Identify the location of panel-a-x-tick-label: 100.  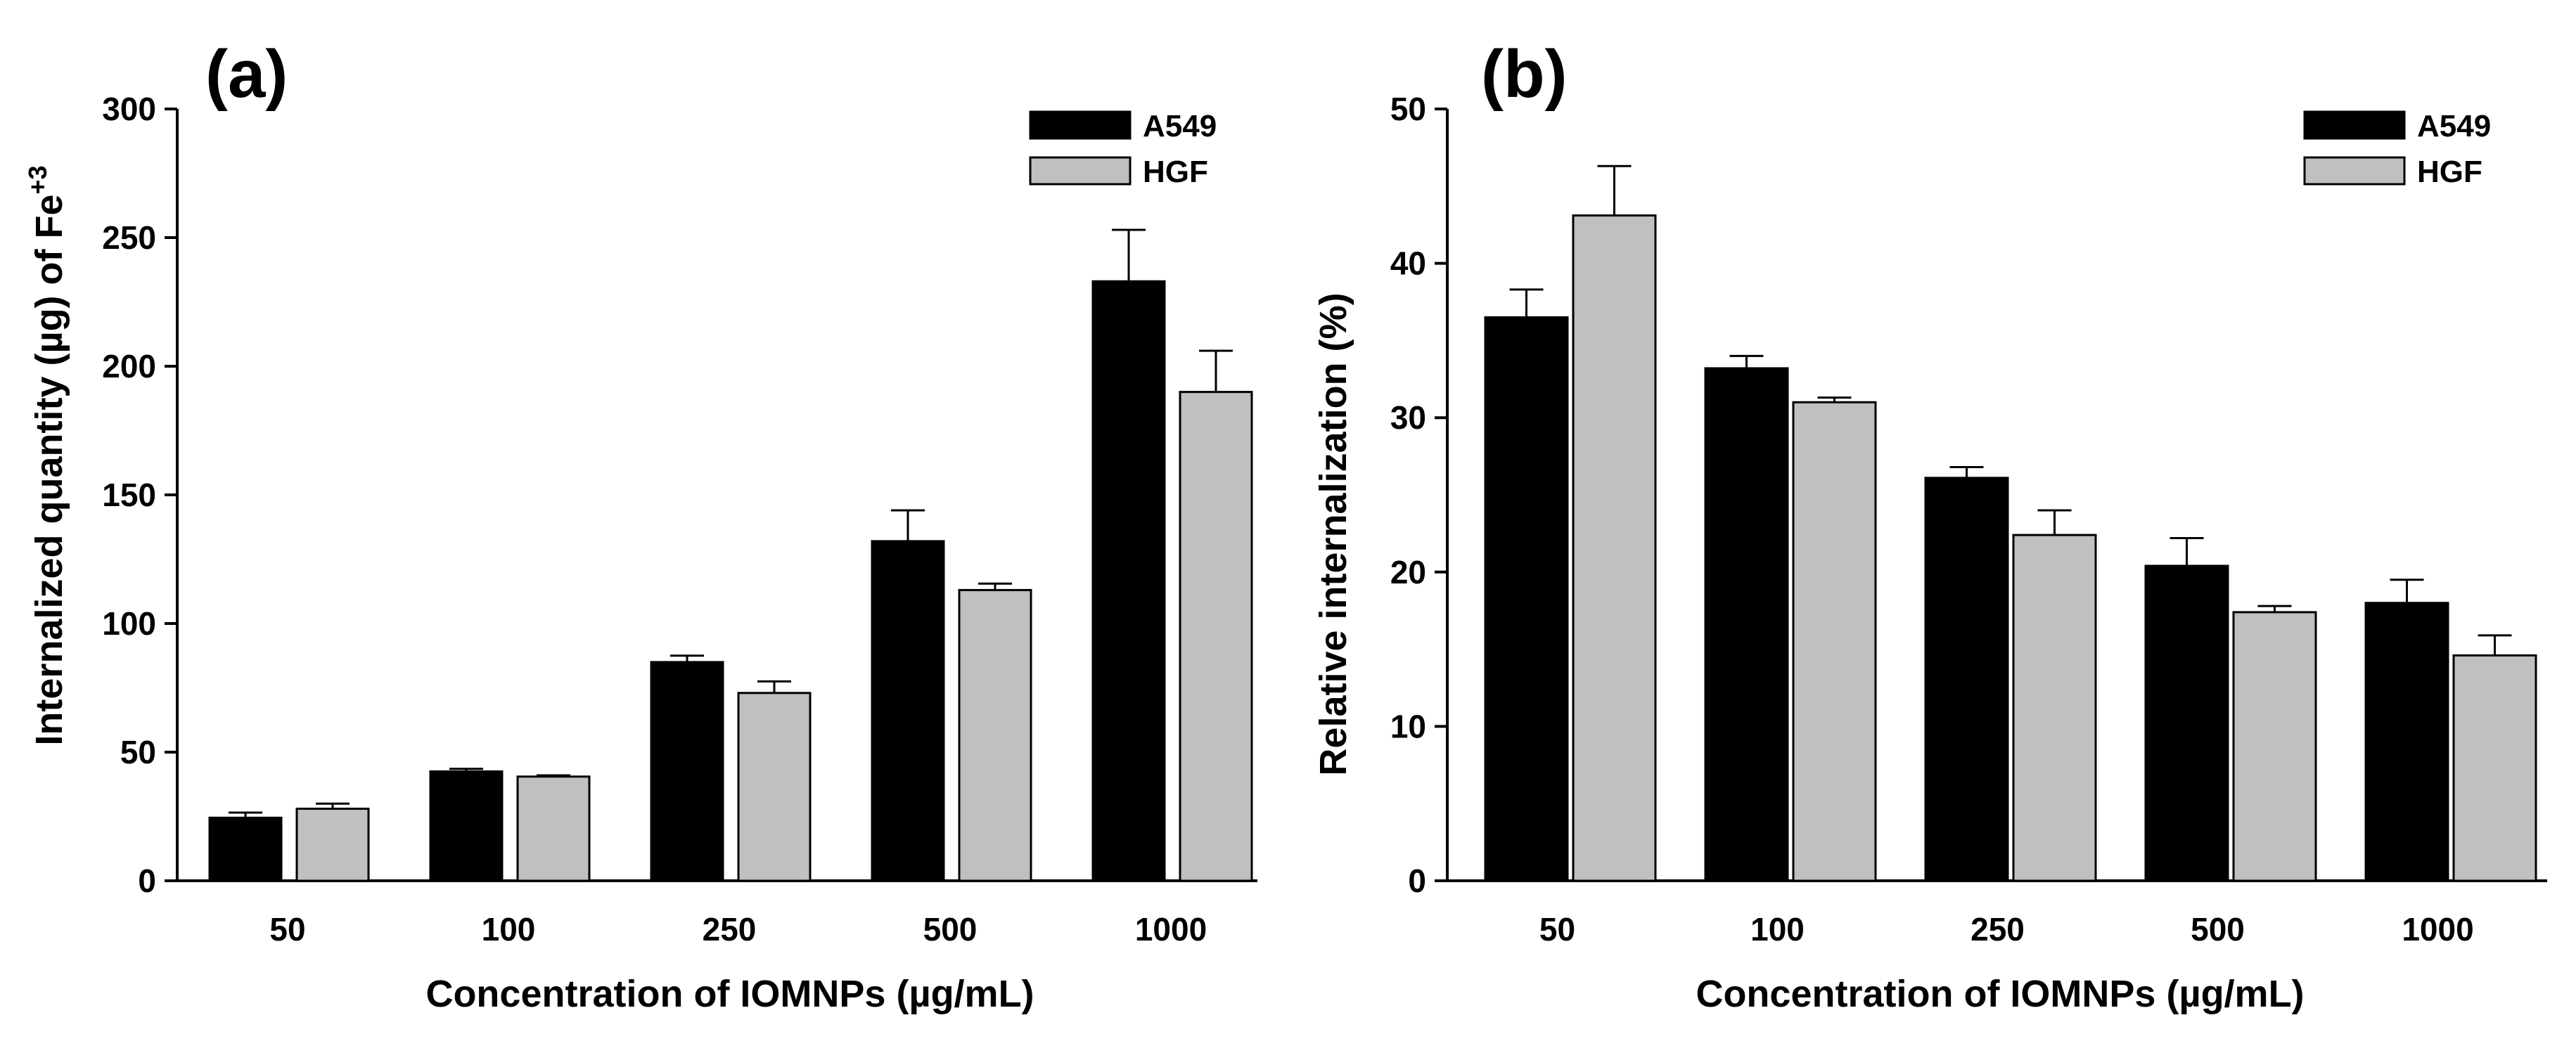
(509, 929).